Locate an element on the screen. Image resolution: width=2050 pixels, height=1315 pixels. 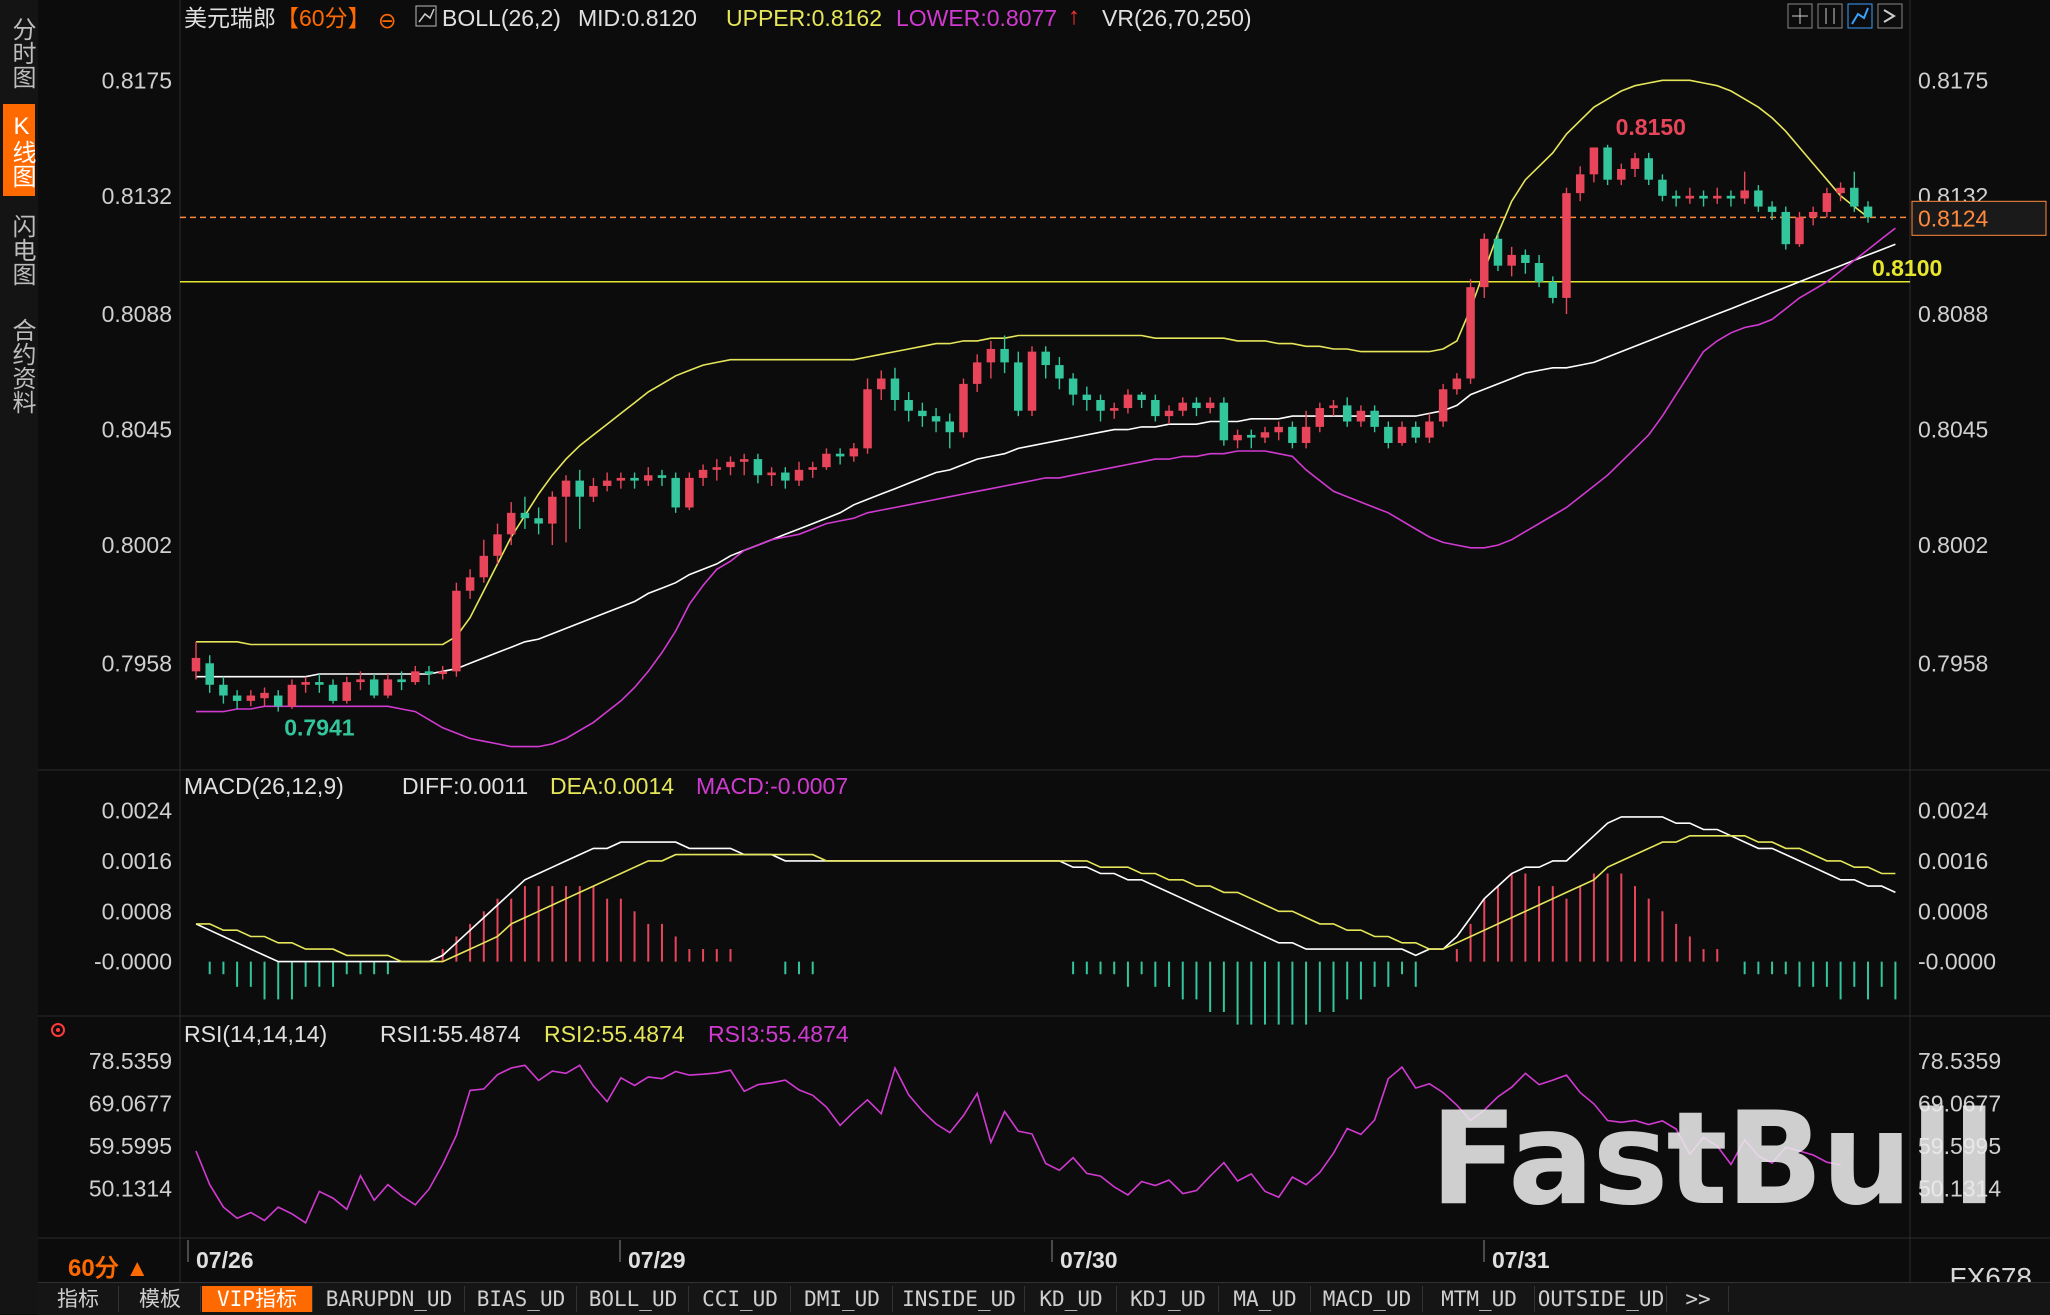
symbol-title: 美元瑞郎 is located at coordinates (230, 18).